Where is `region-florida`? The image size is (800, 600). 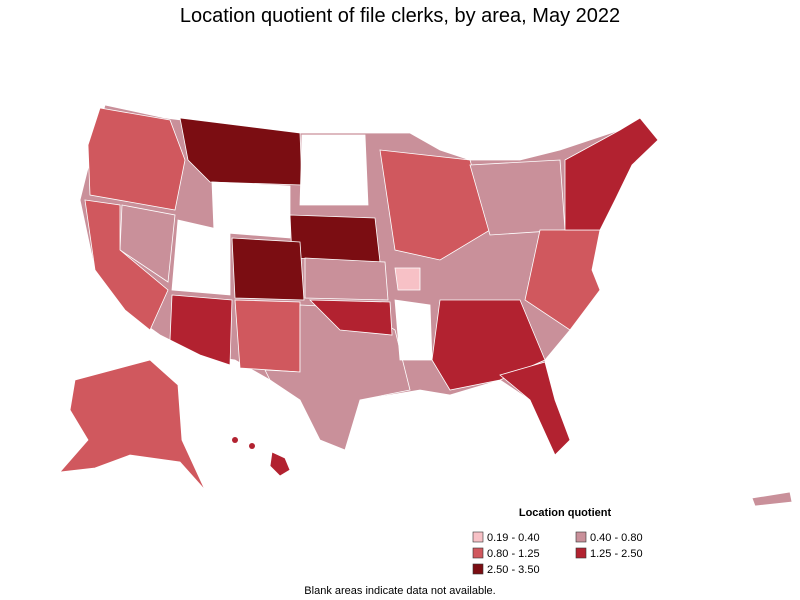 region-florida is located at coordinates (535, 408).